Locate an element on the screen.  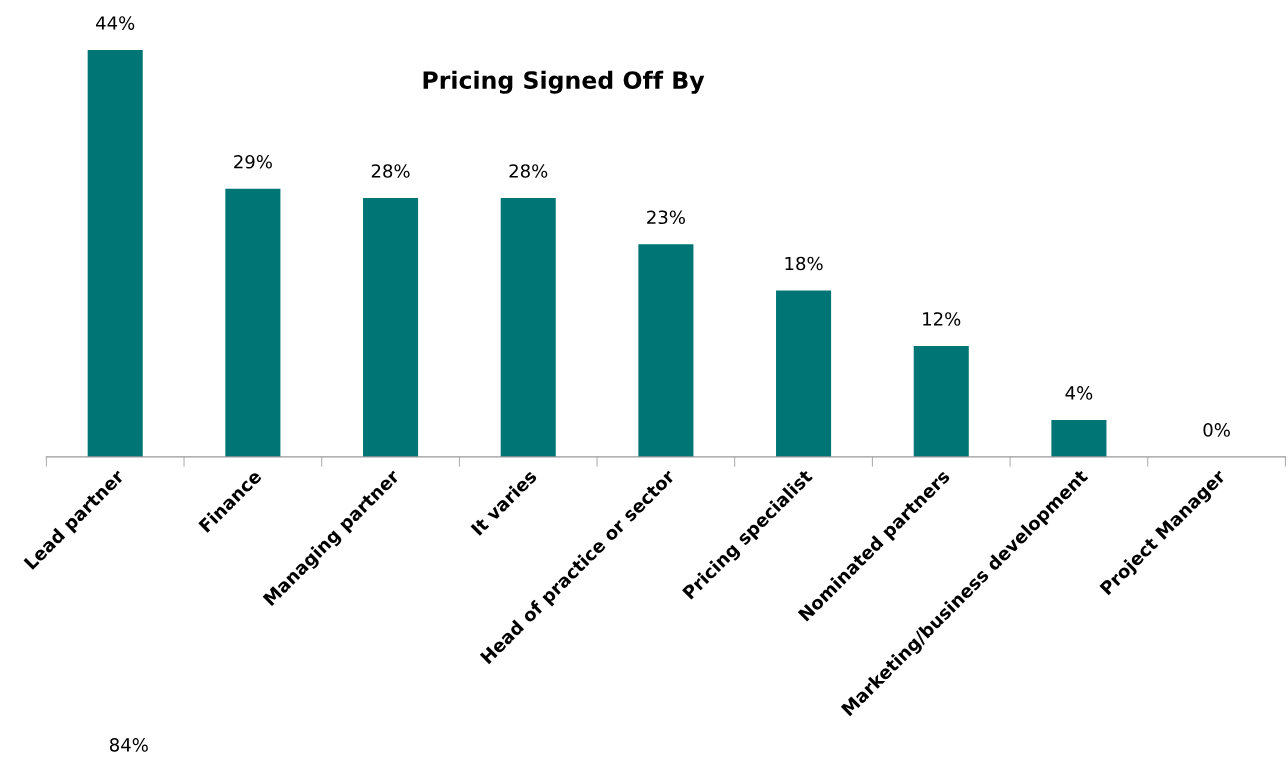
data-label: 4% is located at coordinates (1079, 393).